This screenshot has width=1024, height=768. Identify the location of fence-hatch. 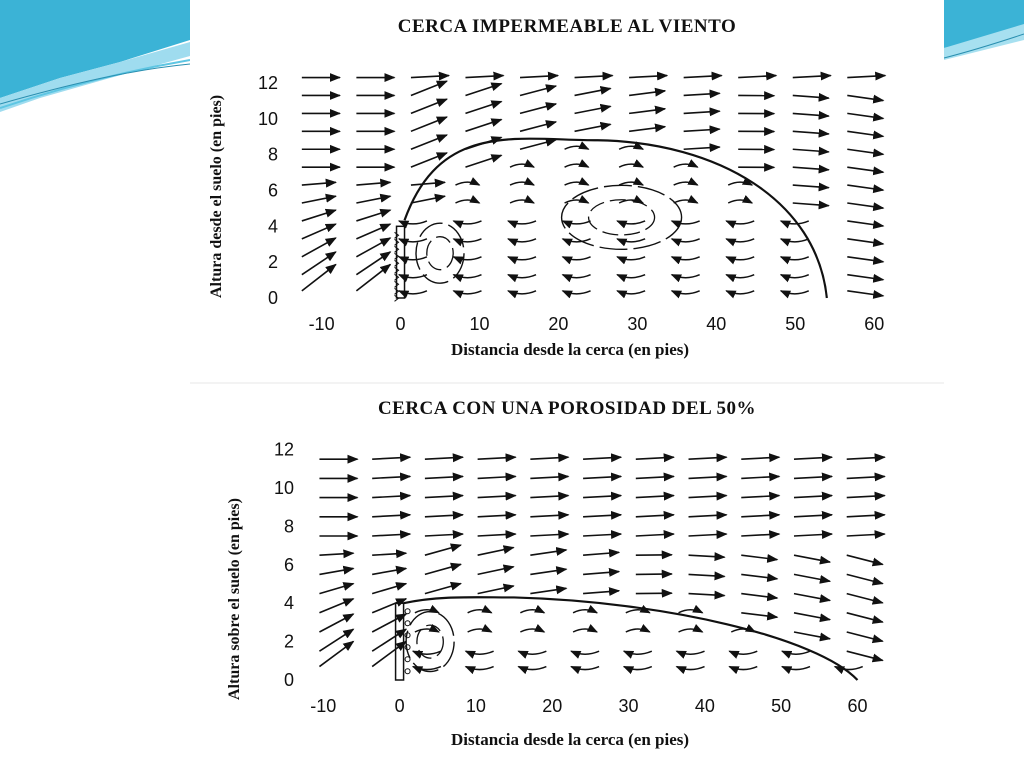
(397, 249).